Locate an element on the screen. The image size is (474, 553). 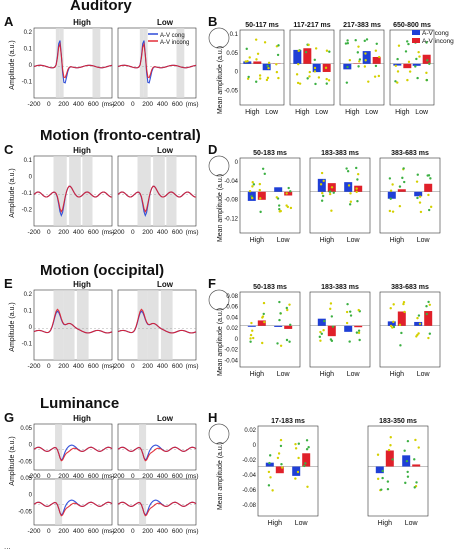
bar-ytick-3-1: 0 is located at coordinates (255, 446).